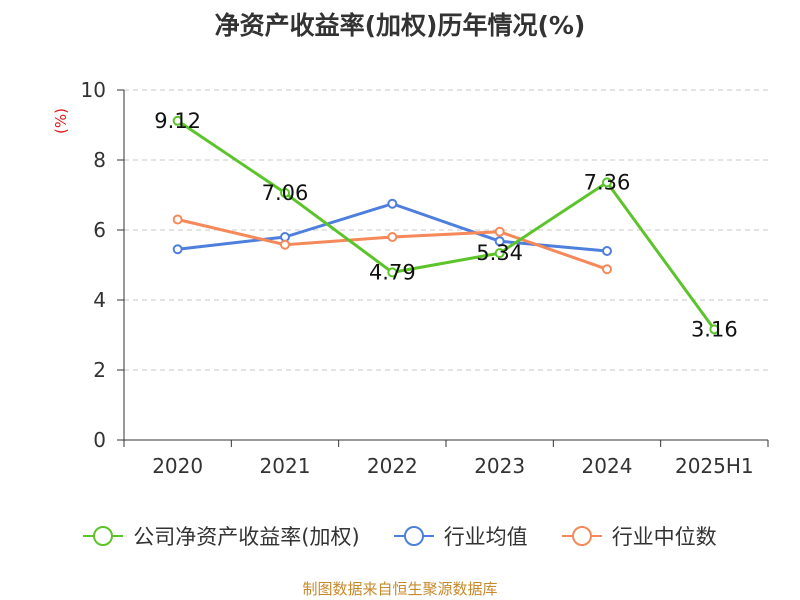 Image resolution: width=800 pixels, height=600 pixels. Describe the element at coordinates (413, 536) in the screenshot. I see `legend-swatch-industry-mean` at that location.